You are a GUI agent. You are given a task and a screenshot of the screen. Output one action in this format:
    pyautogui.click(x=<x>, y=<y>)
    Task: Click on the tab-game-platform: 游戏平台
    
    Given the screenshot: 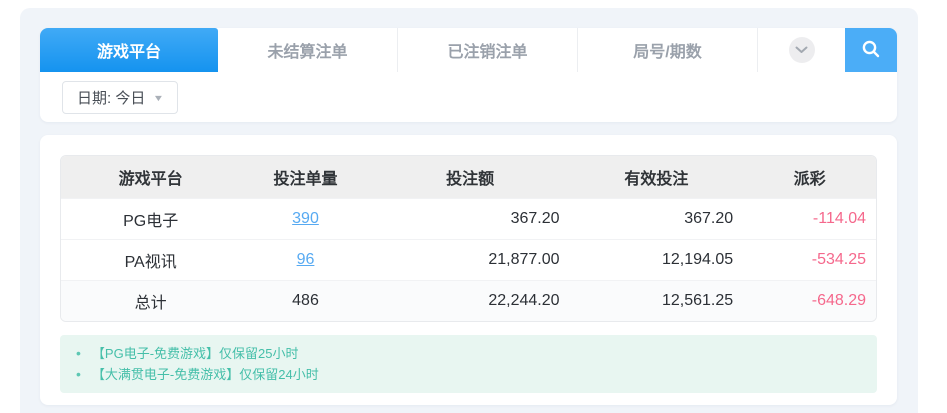 What is the action you would take?
    pyautogui.click(x=129, y=50)
    